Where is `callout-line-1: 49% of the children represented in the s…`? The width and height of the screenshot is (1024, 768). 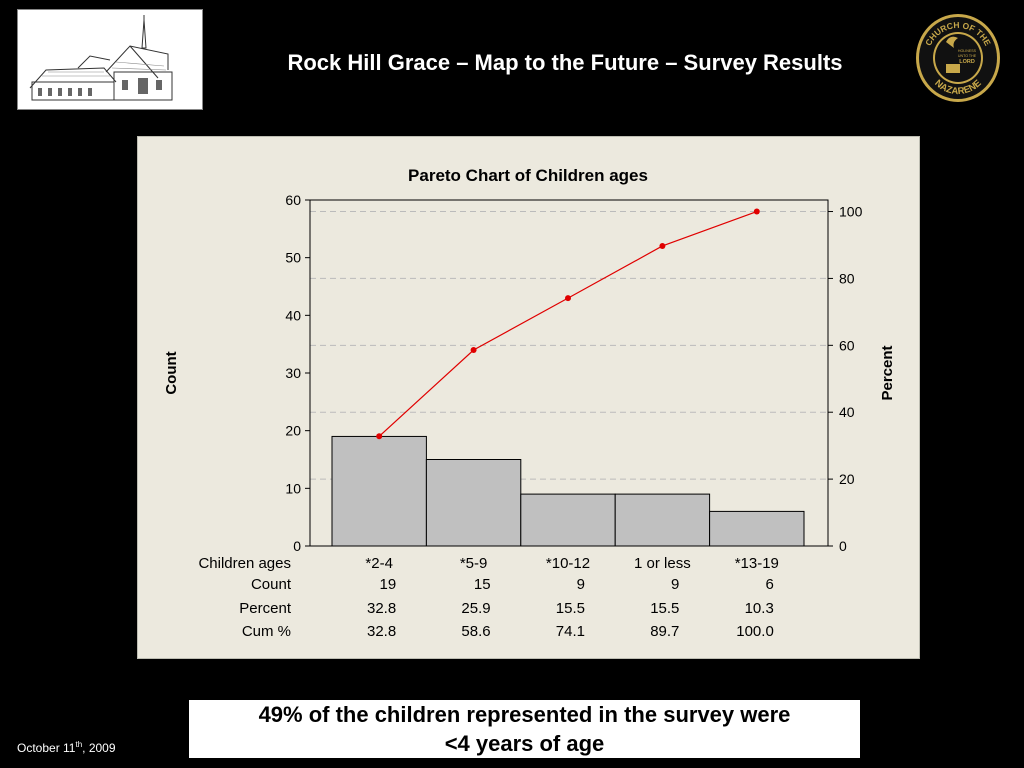 callout-line-1: 49% of the children represented in the s… is located at coordinates (524, 714).